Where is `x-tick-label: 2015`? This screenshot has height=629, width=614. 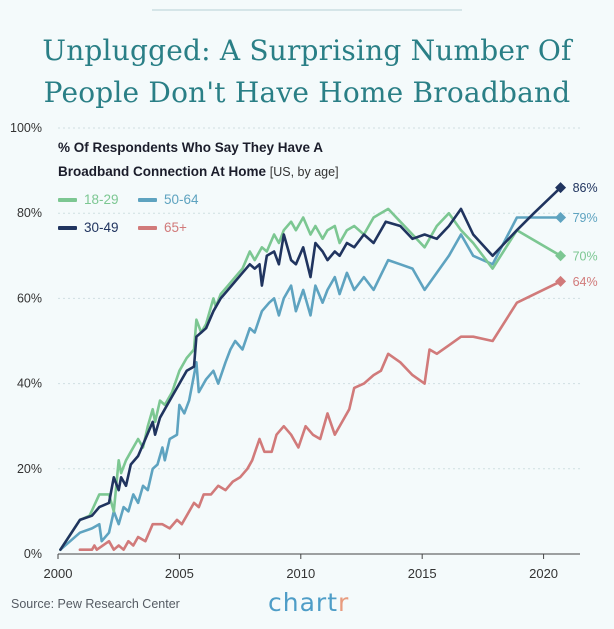 x-tick-label: 2015 is located at coordinates (422, 573).